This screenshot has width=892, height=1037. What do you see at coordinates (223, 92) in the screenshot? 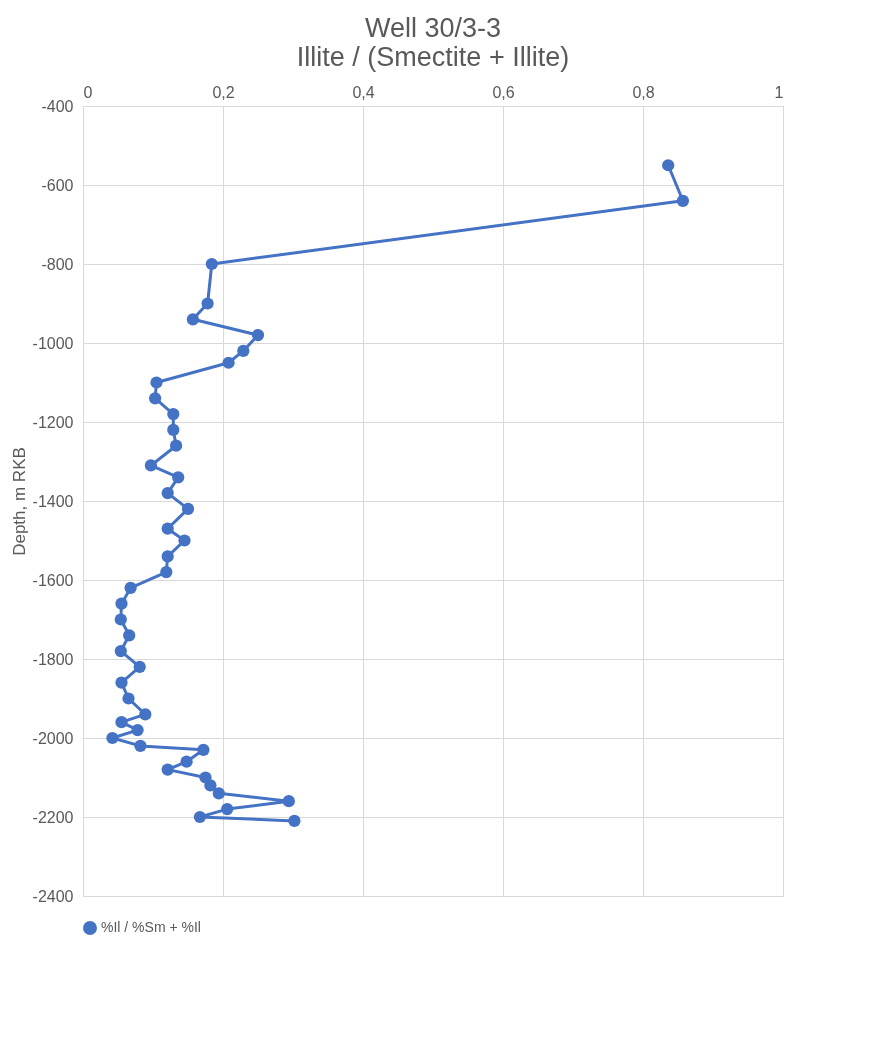
I see `x-tick-label: 0,2` at bounding box center [223, 92].